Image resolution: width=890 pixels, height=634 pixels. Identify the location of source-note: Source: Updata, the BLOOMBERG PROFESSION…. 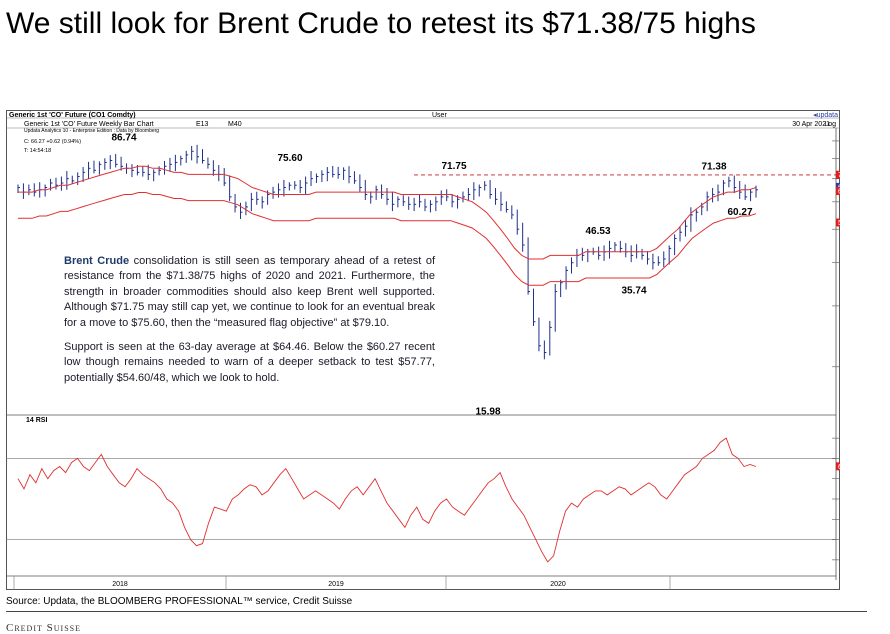
(179, 601).